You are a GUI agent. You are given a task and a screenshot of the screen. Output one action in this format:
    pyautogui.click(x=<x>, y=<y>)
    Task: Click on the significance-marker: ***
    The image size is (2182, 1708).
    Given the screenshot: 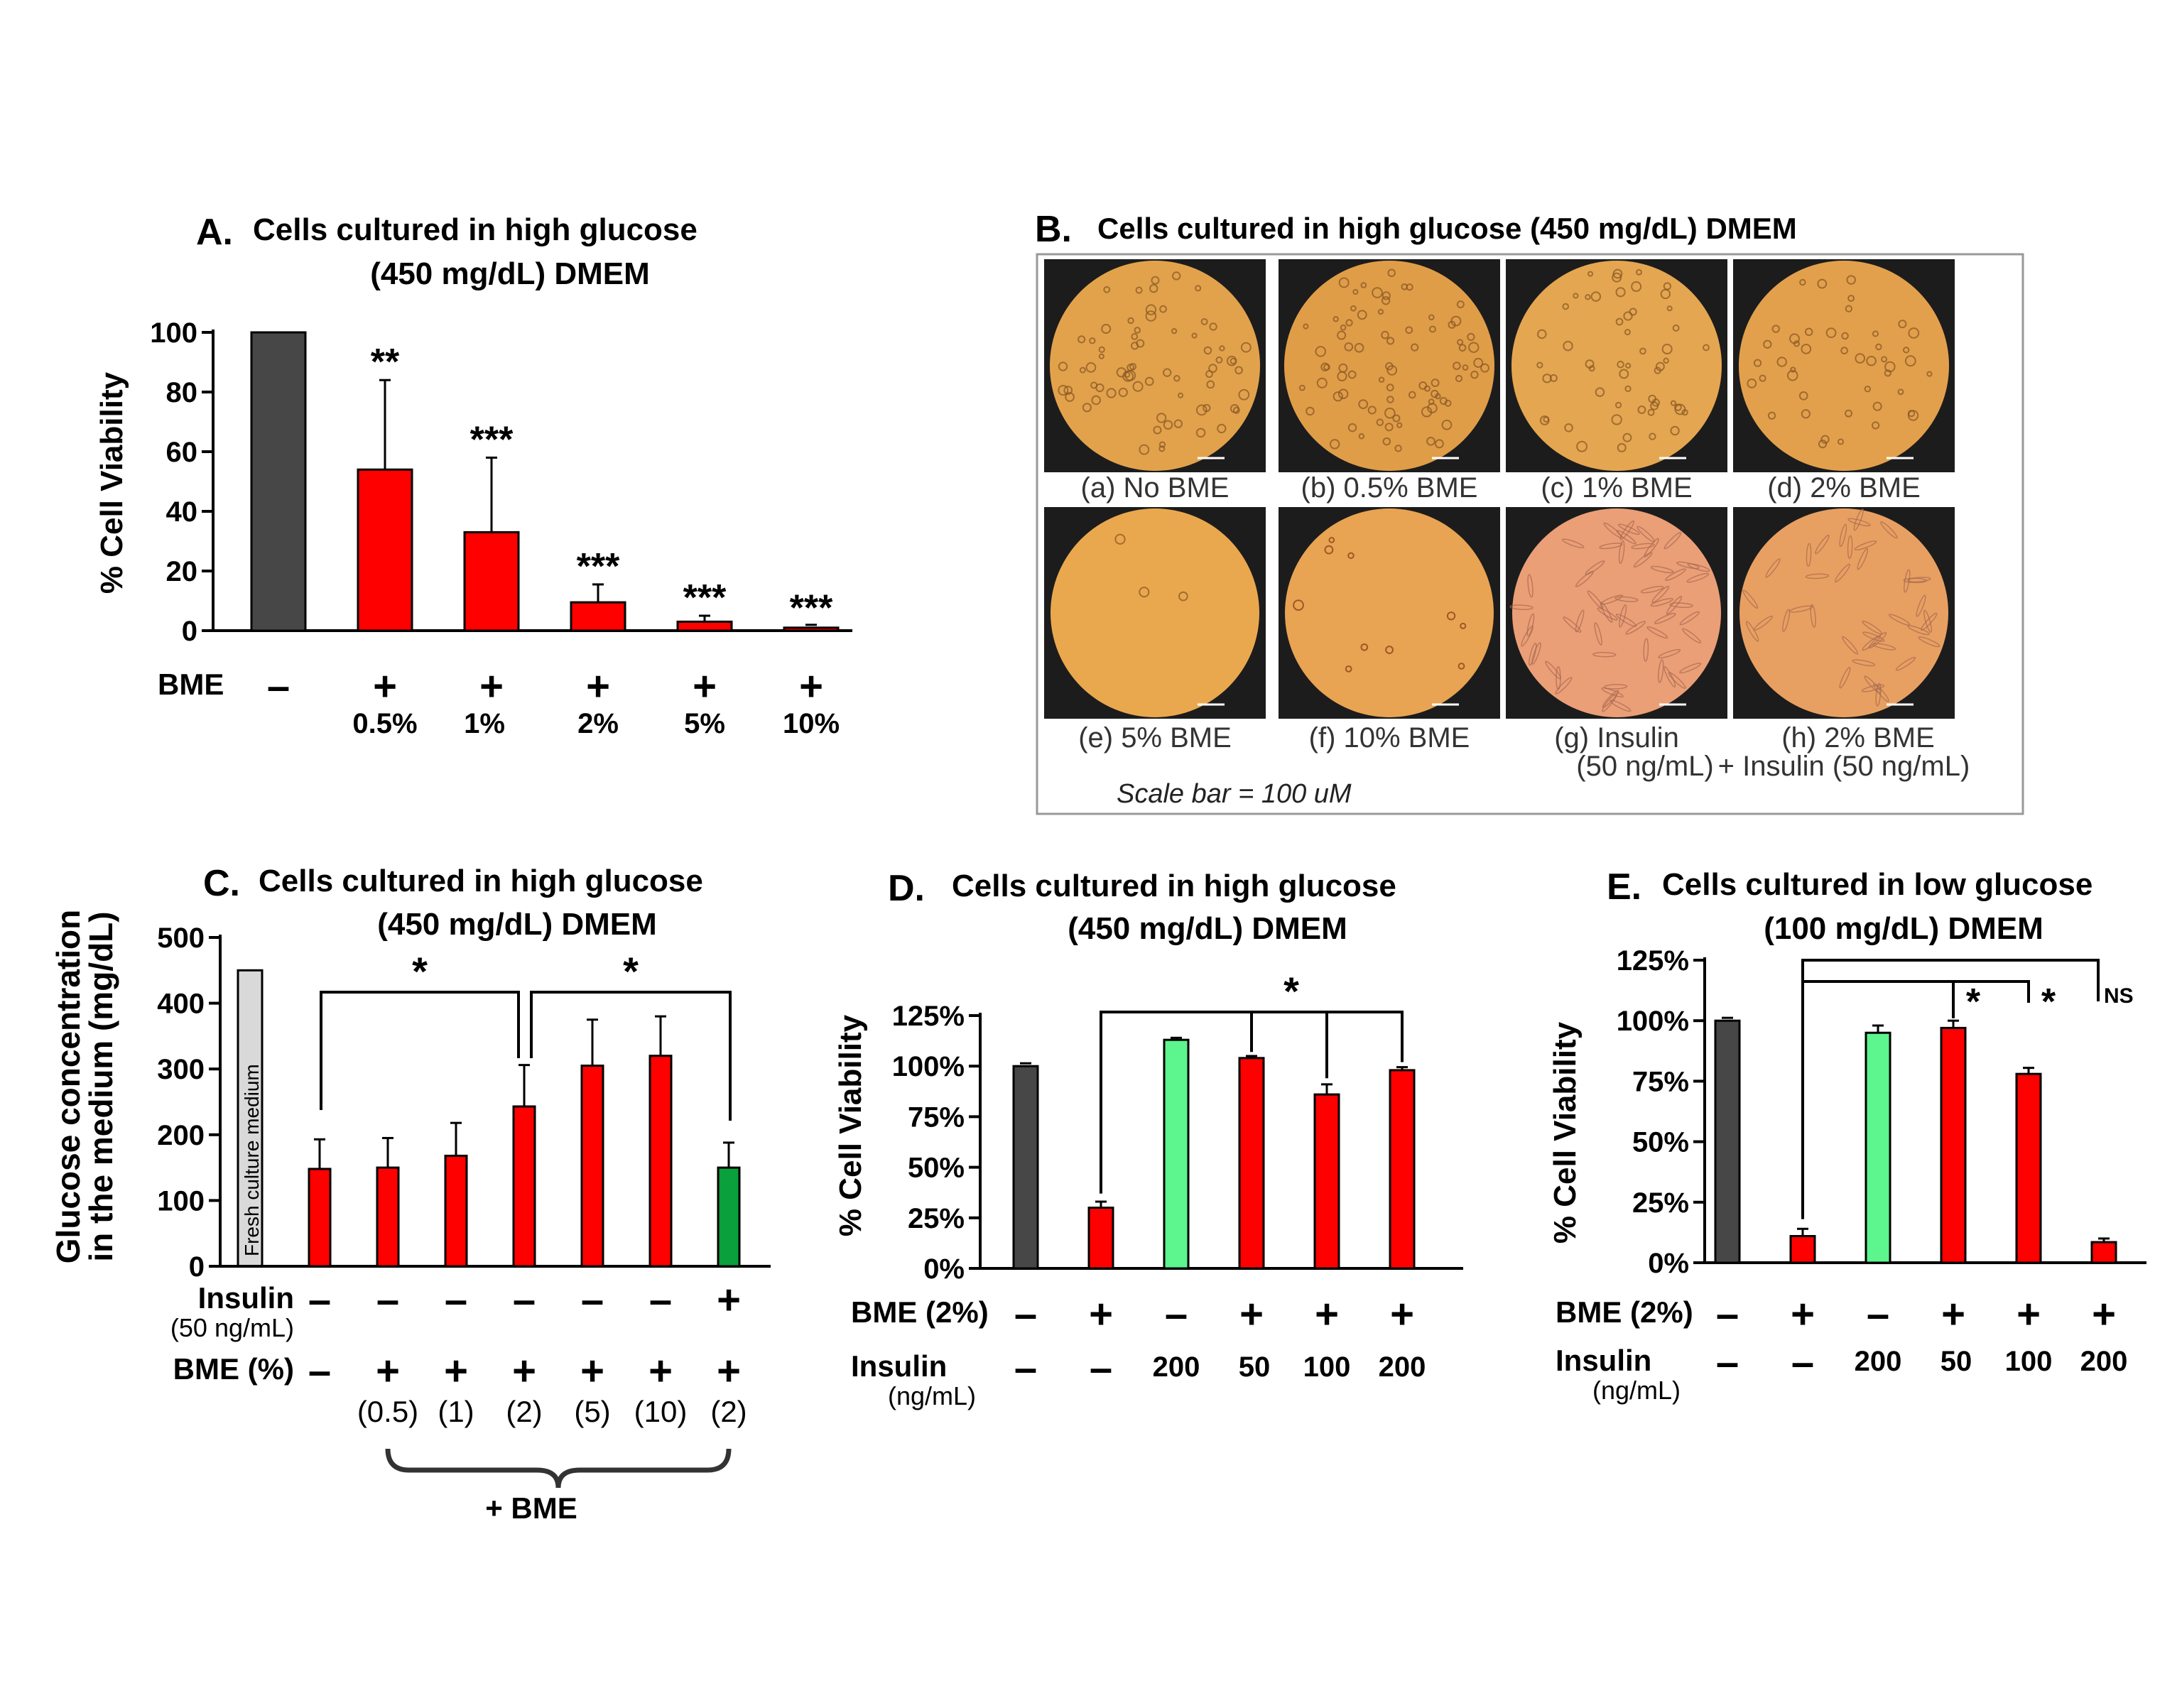 What is the action you would take?
    pyautogui.click(x=811, y=608)
    